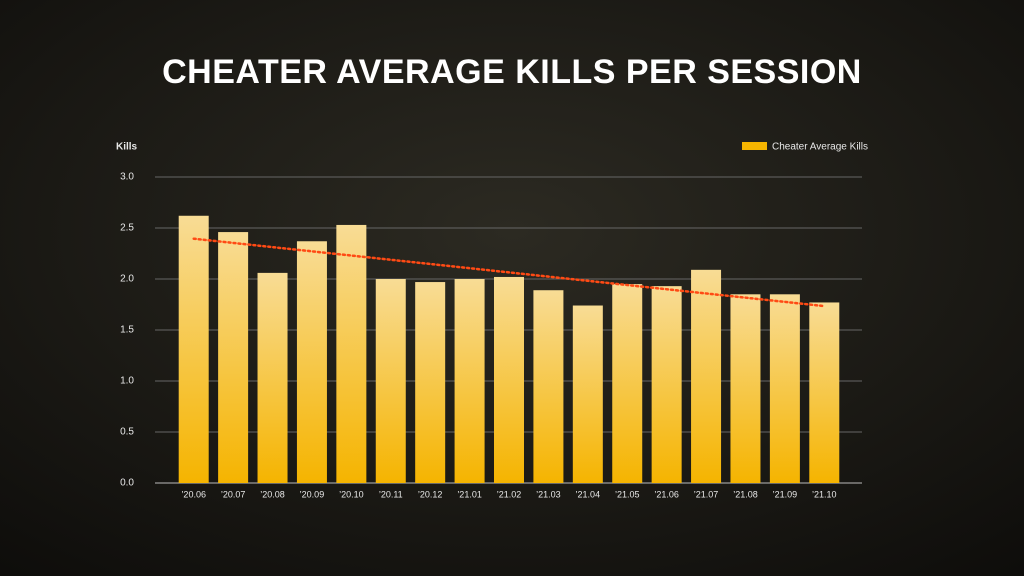 The height and width of the screenshot is (576, 1024). What do you see at coordinates (509, 272) in the screenshot?
I see `trend-line` at bounding box center [509, 272].